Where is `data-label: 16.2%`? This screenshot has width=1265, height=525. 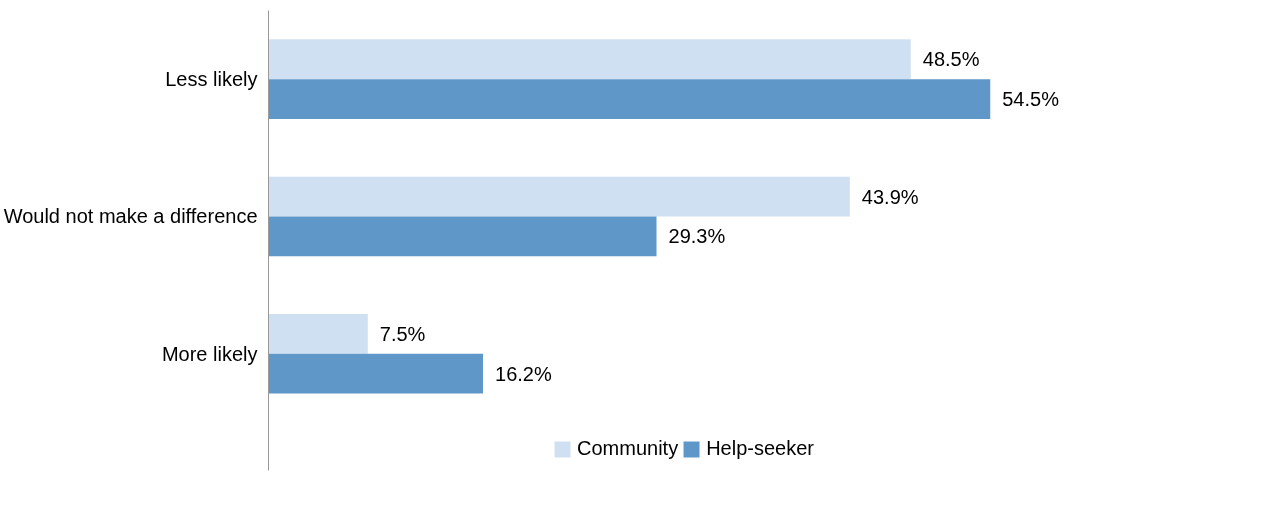 data-label: 16.2% is located at coordinates (523, 373).